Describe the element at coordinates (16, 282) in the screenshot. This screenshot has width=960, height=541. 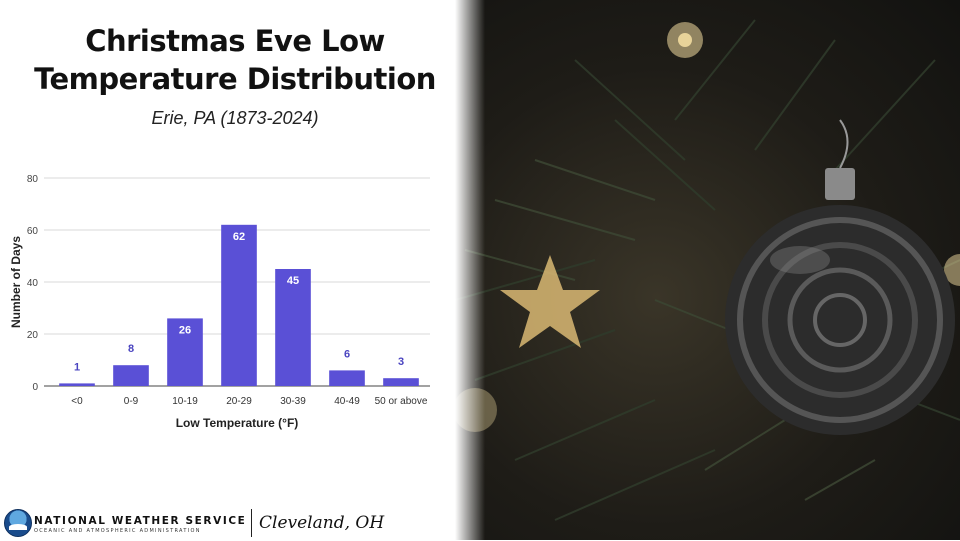
I see `y-axis-label: Number of Days` at that location.